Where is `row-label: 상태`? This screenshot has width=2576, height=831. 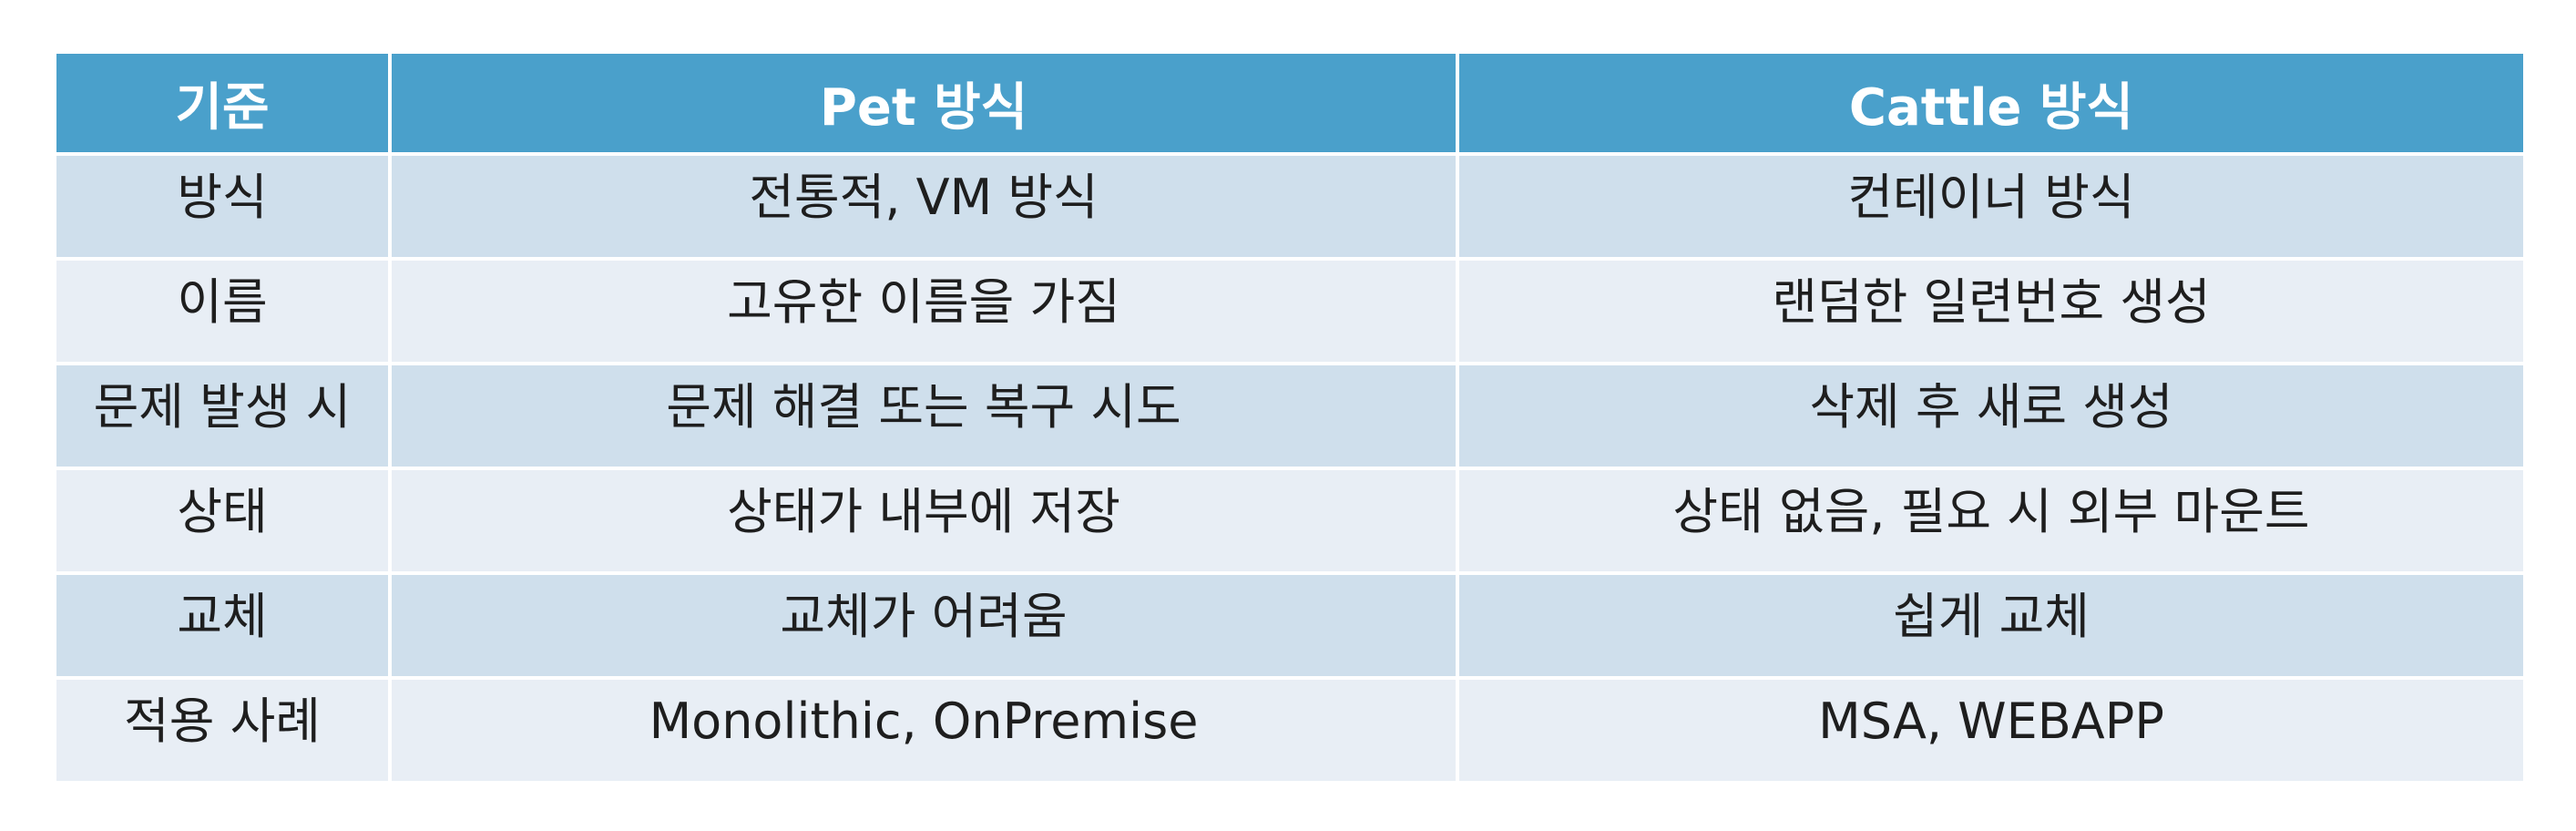 row-label: 상태 is located at coordinates (222, 521).